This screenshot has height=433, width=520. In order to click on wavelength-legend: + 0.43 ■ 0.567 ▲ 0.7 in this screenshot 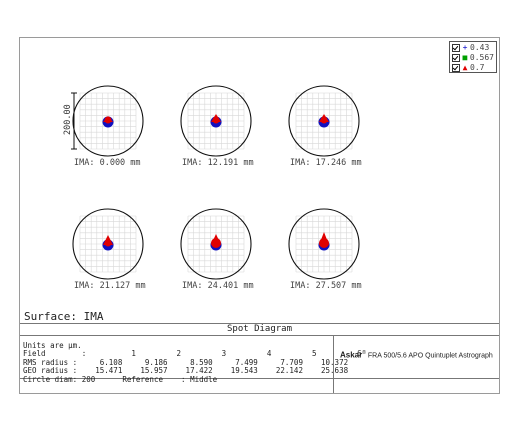, I will do `click(473, 57)`.